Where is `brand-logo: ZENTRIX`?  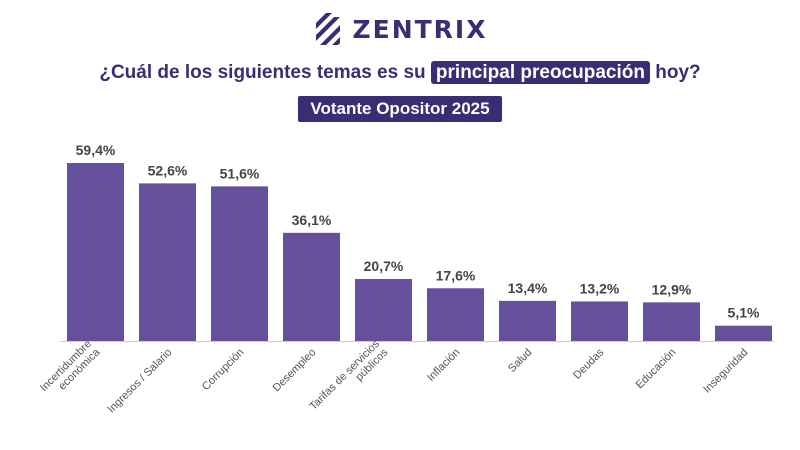
brand-logo: ZENTRIX is located at coordinates (400, 29).